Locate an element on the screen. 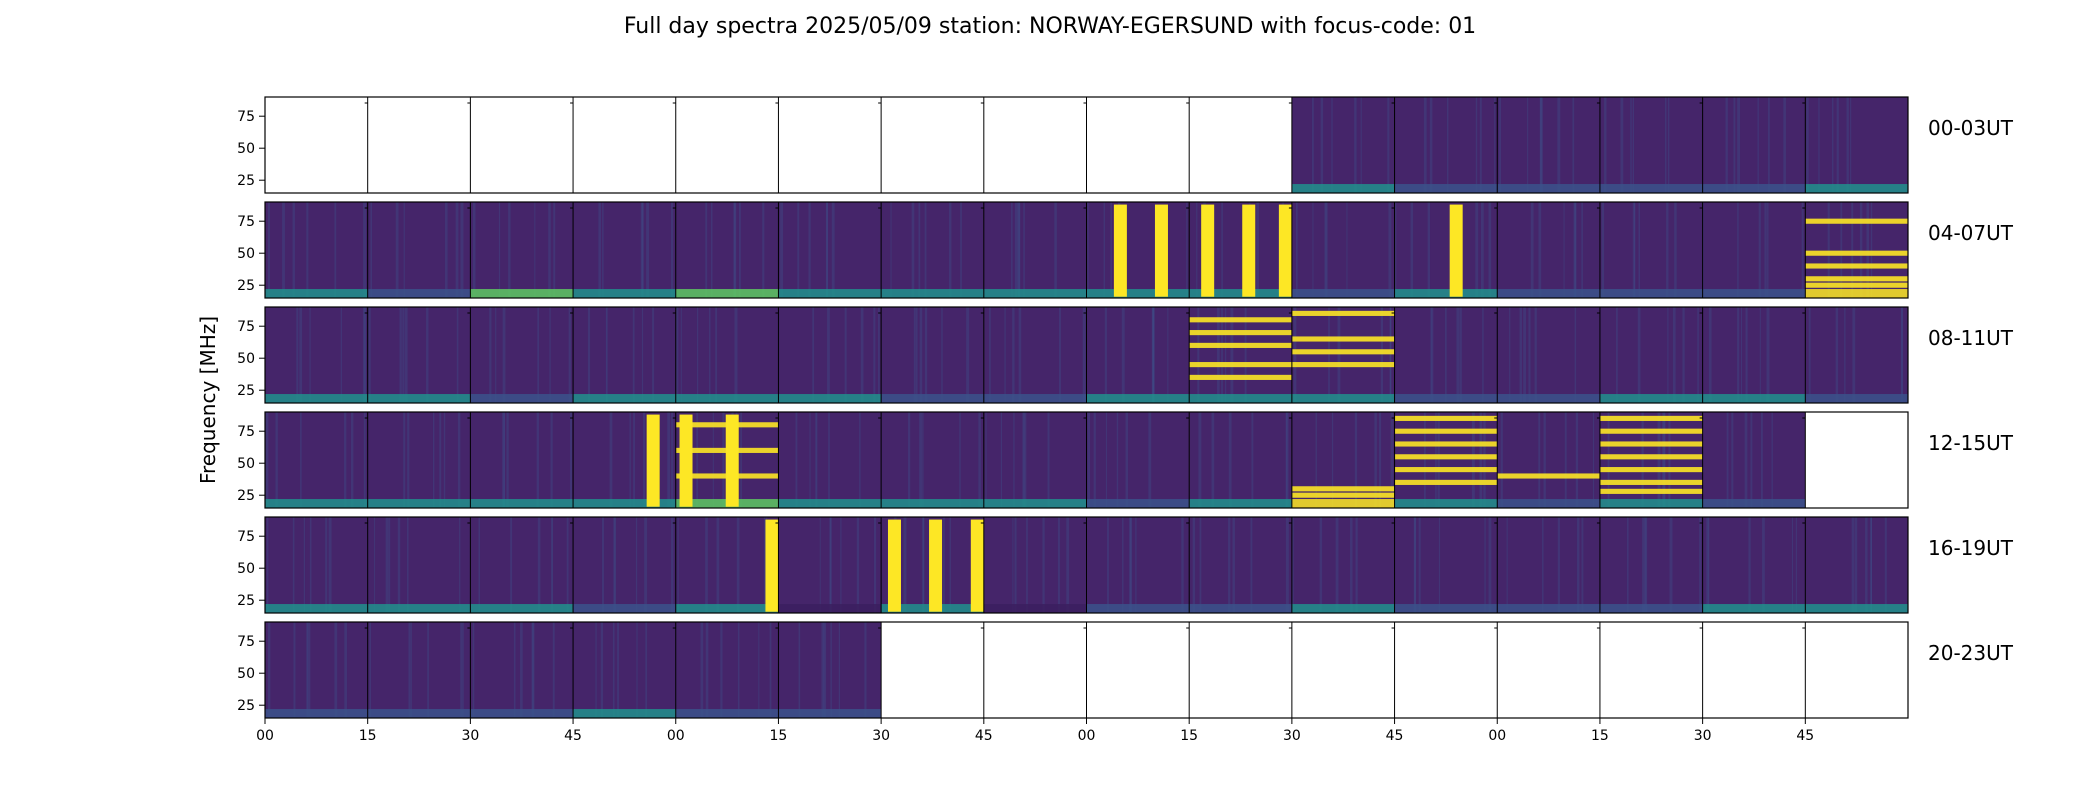 This screenshot has height=800, width=2100. row-frame is located at coordinates (1086, 250).